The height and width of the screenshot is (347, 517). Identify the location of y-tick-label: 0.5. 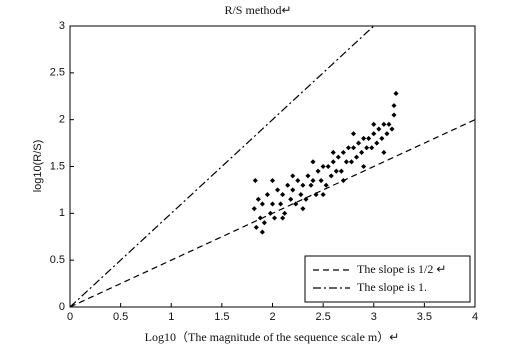
(57, 260).